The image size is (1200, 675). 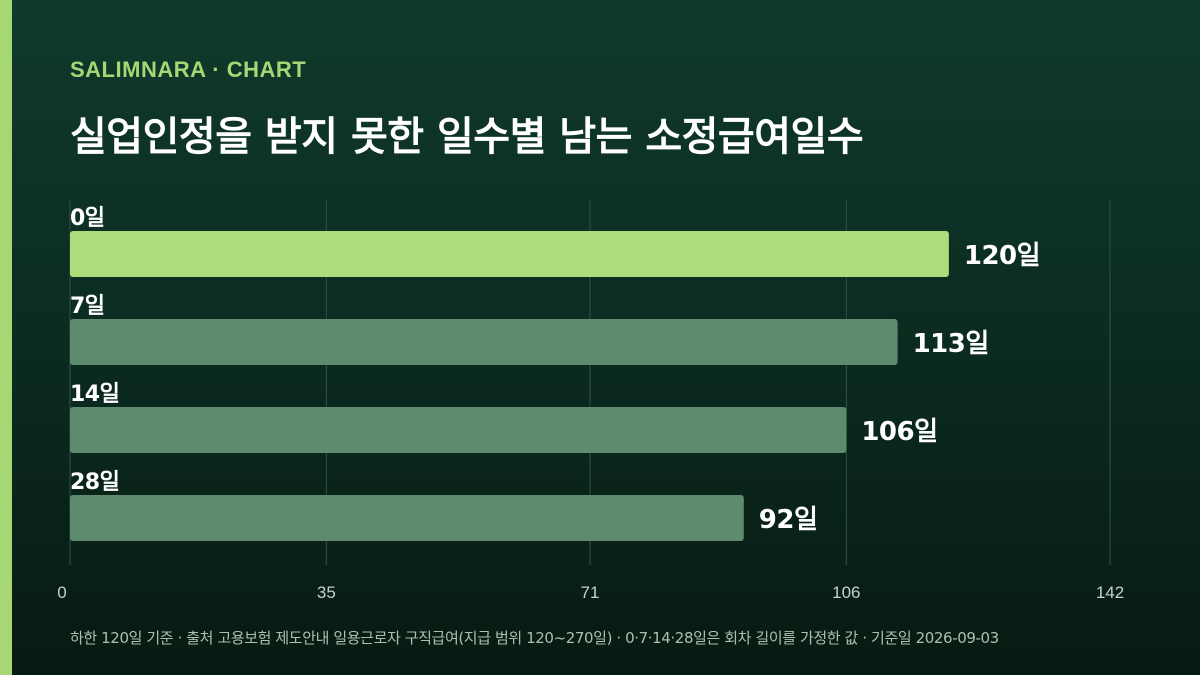 What do you see at coordinates (467, 137) in the screenshot?
I see `chart-title: 실업인정을 받지 못한 일수별 남는 소정급여일수` at bounding box center [467, 137].